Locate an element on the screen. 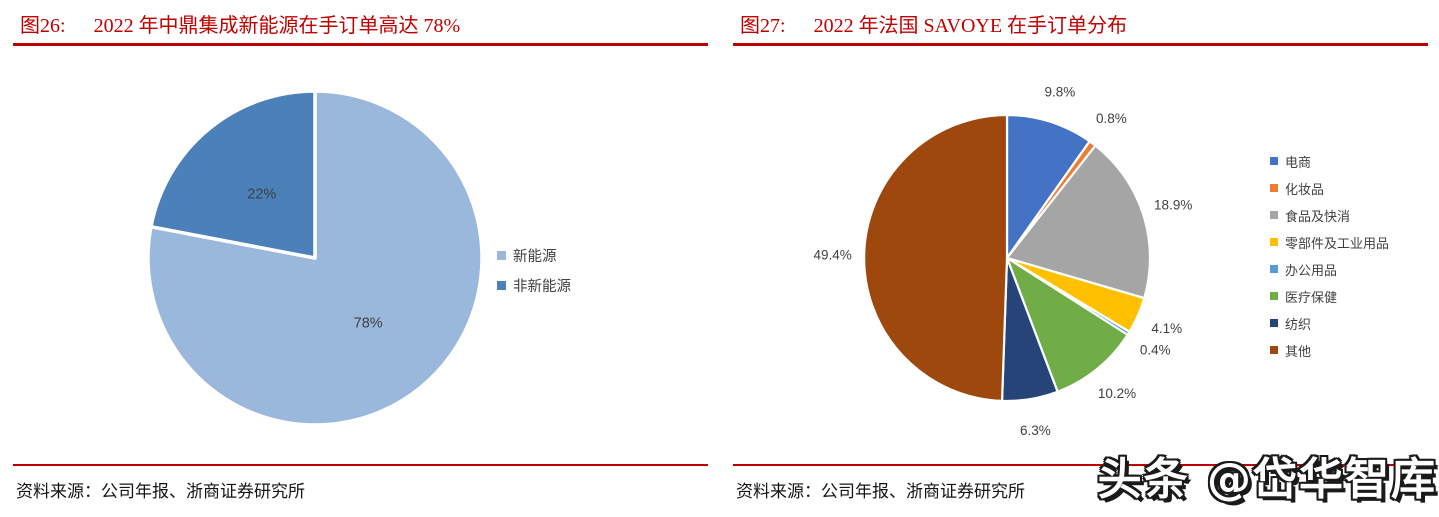 The width and height of the screenshot is (1439, 517). legend-left: 新能源 非新能源 is located at coordinates (534, 276).